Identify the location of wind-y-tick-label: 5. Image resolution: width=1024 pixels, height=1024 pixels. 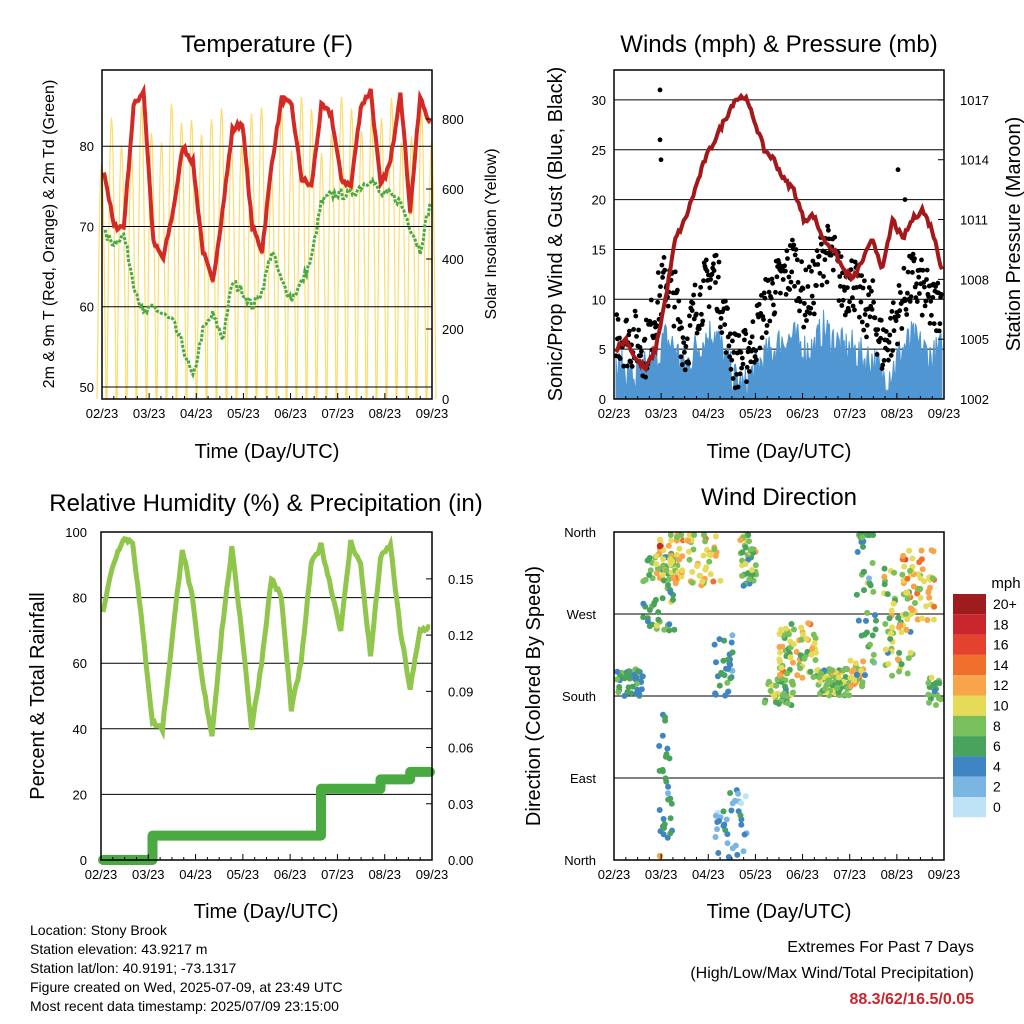
(602, 349).